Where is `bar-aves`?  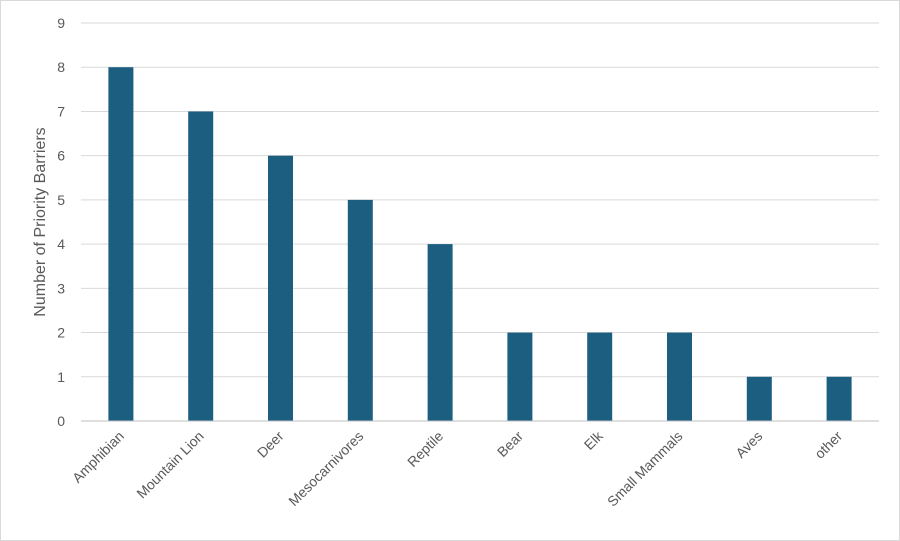
bar-aves is located at coordinates (759, 398).